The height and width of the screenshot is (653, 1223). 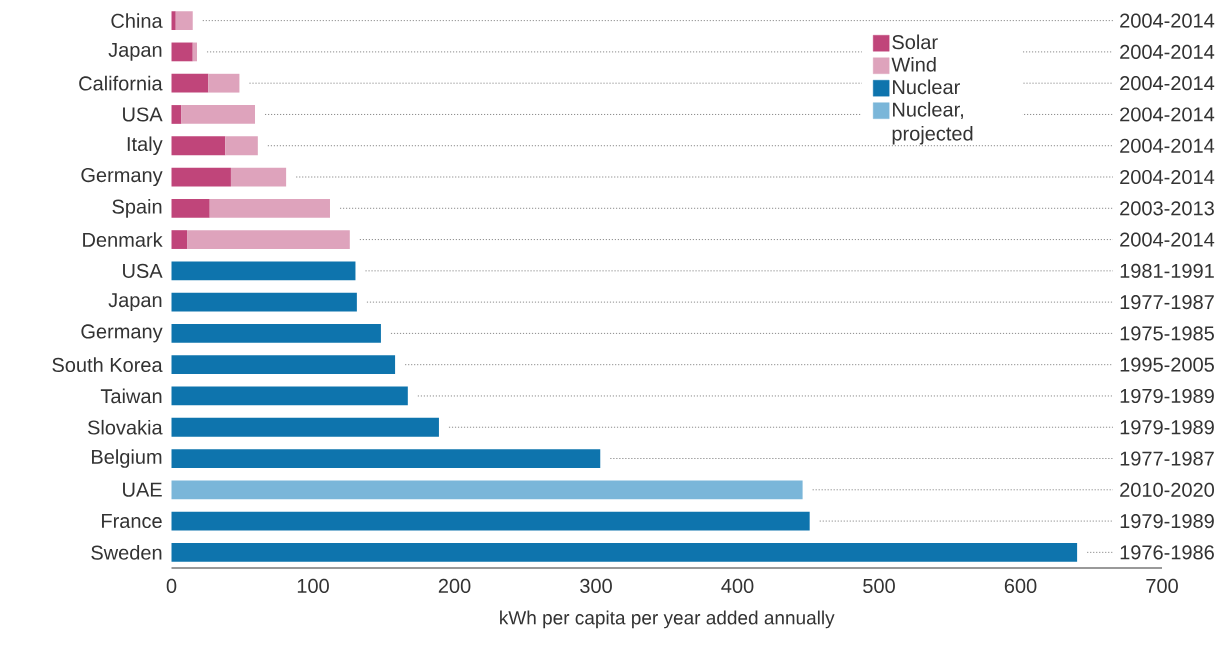 What do you see at coordinates (1162, 586) in the screenshot?
I see `x-tick-label: 700` at bounding box center [1162, 586].